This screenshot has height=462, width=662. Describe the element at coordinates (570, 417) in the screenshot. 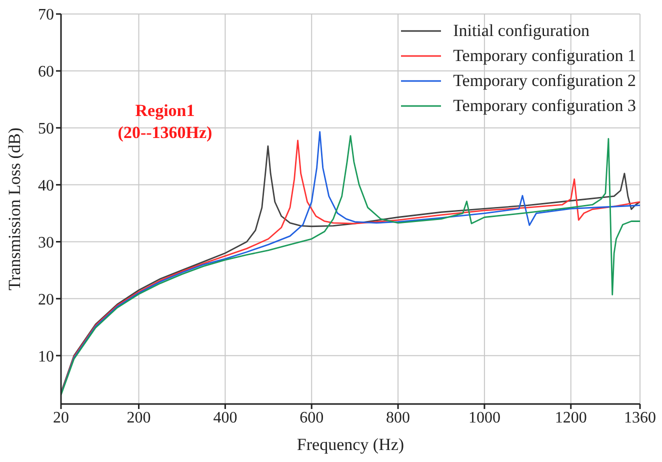

I see `x-tick-label: 1200` at that location.